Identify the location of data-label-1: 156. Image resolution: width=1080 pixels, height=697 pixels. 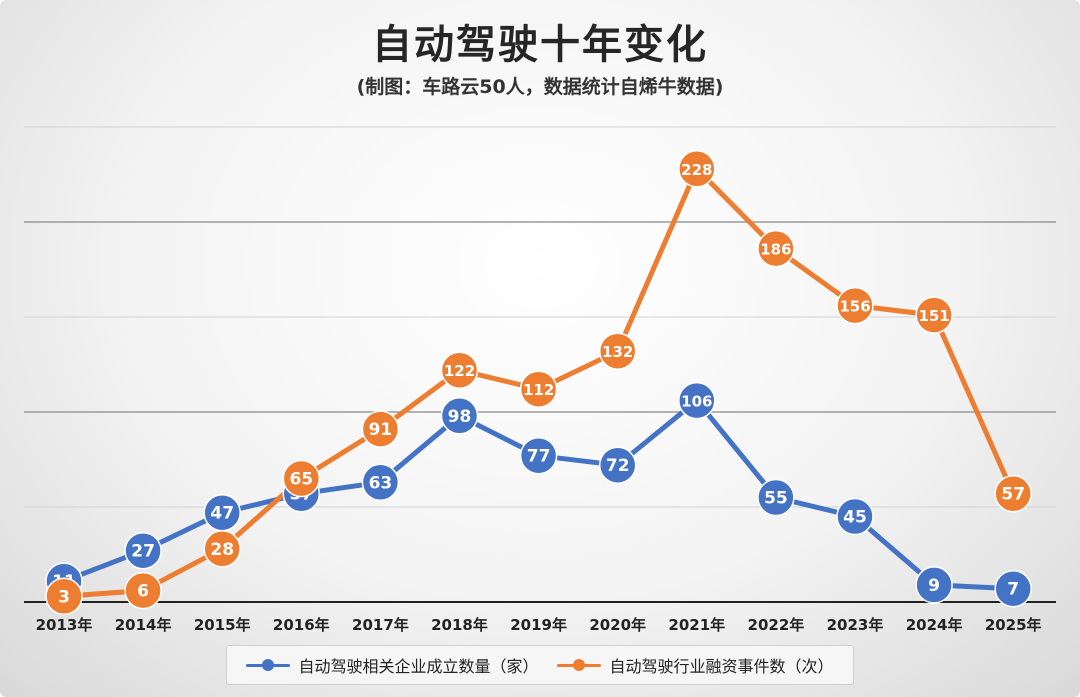
(854, 307).